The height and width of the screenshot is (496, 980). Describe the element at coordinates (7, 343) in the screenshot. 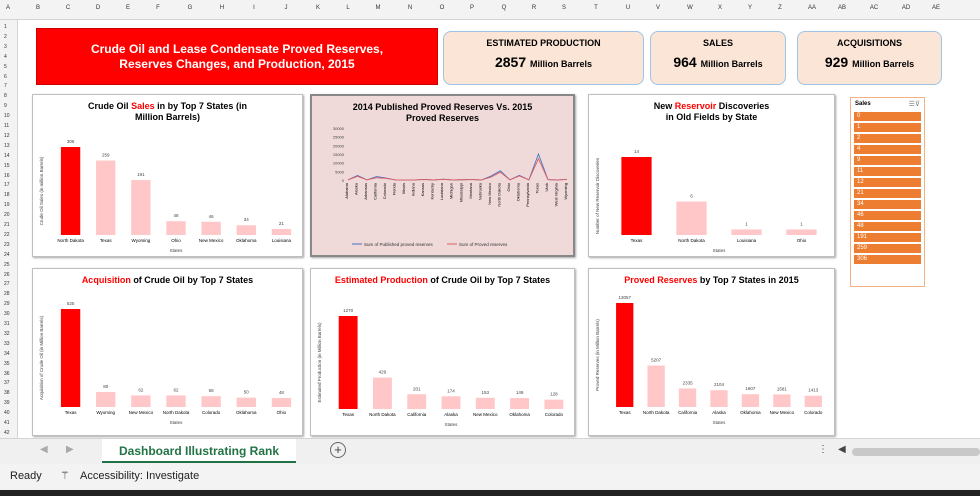

I see `row-header: 33` at that location.